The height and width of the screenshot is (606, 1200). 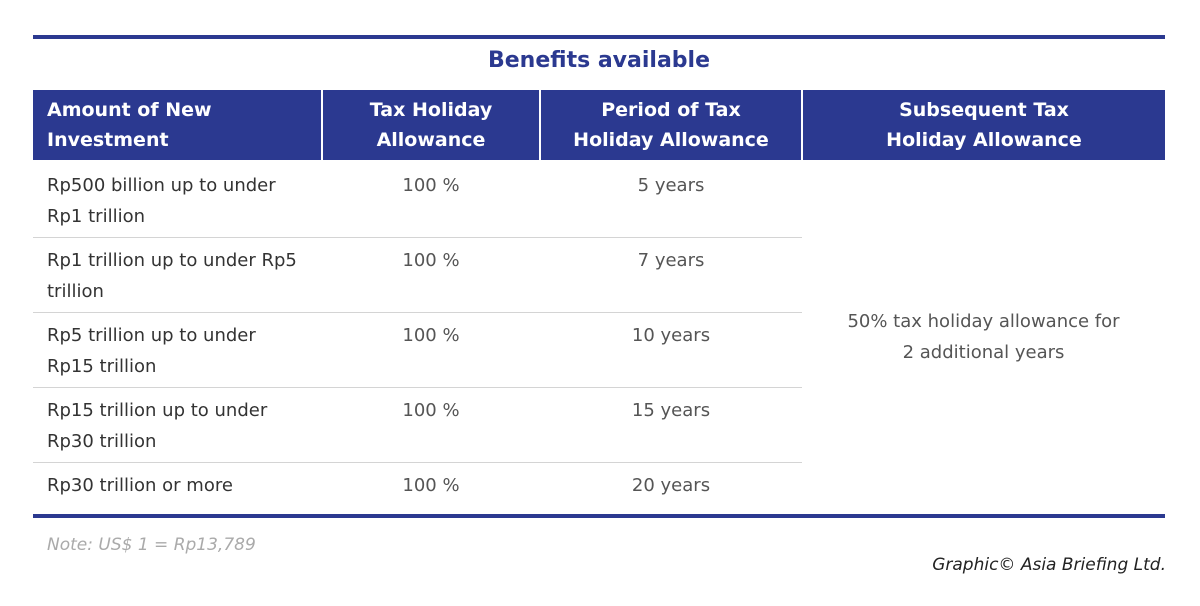 I want to click on column-header: Subsequent Tax Holiday Allowance, so click(x=984, y=125).